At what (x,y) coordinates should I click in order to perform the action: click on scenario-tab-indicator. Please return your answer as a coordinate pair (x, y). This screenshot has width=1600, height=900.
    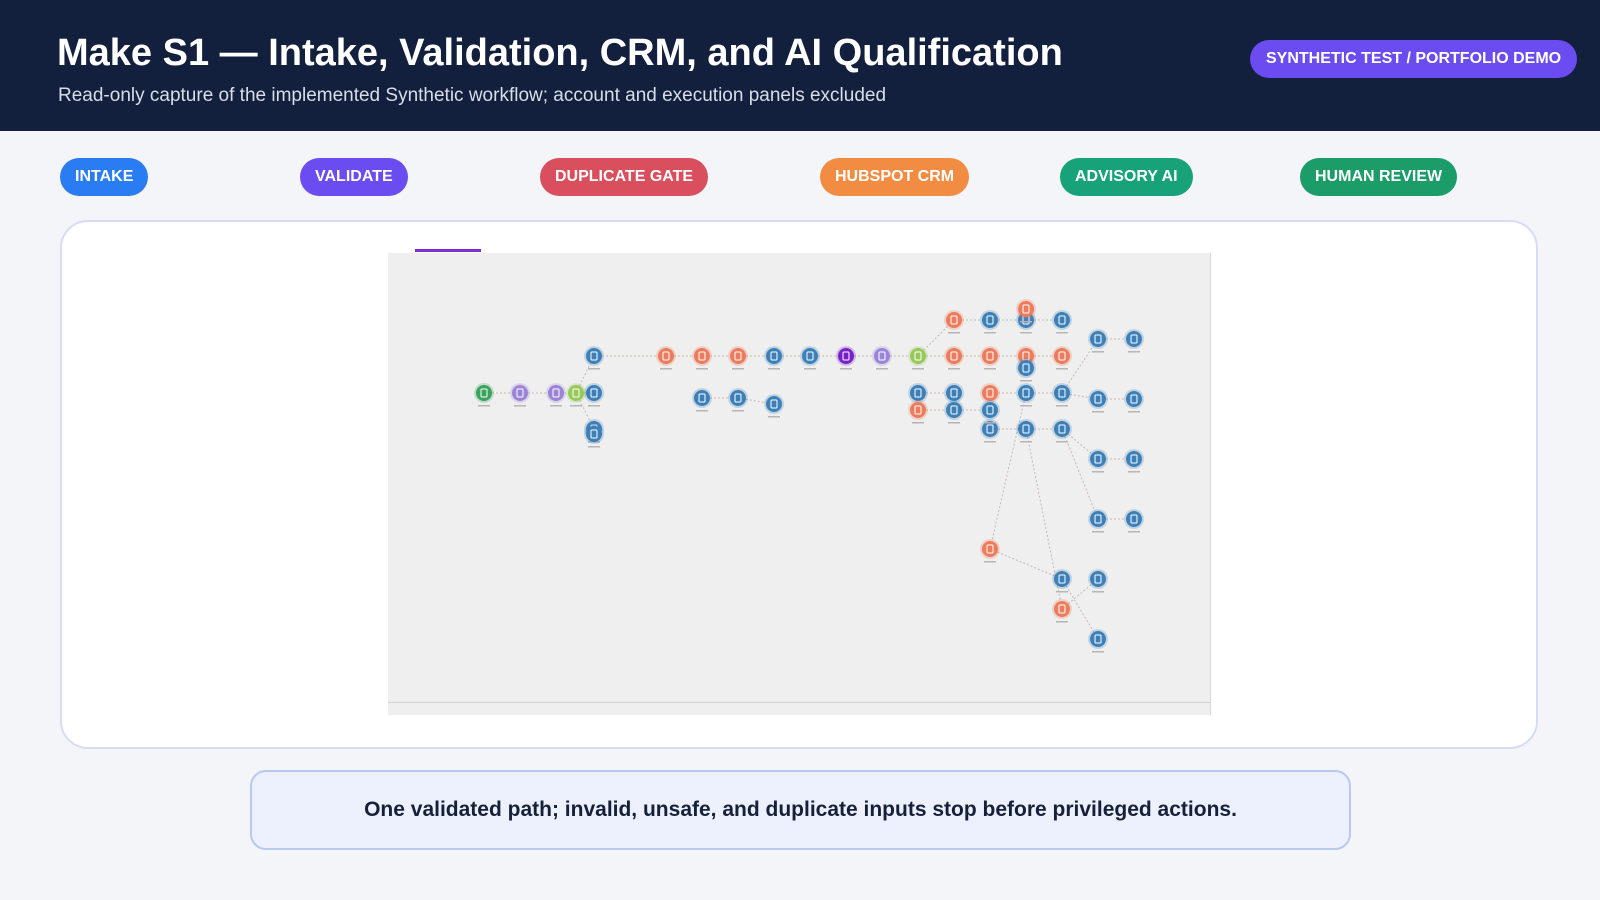
    Looking at the image, I should click on (448, 250).